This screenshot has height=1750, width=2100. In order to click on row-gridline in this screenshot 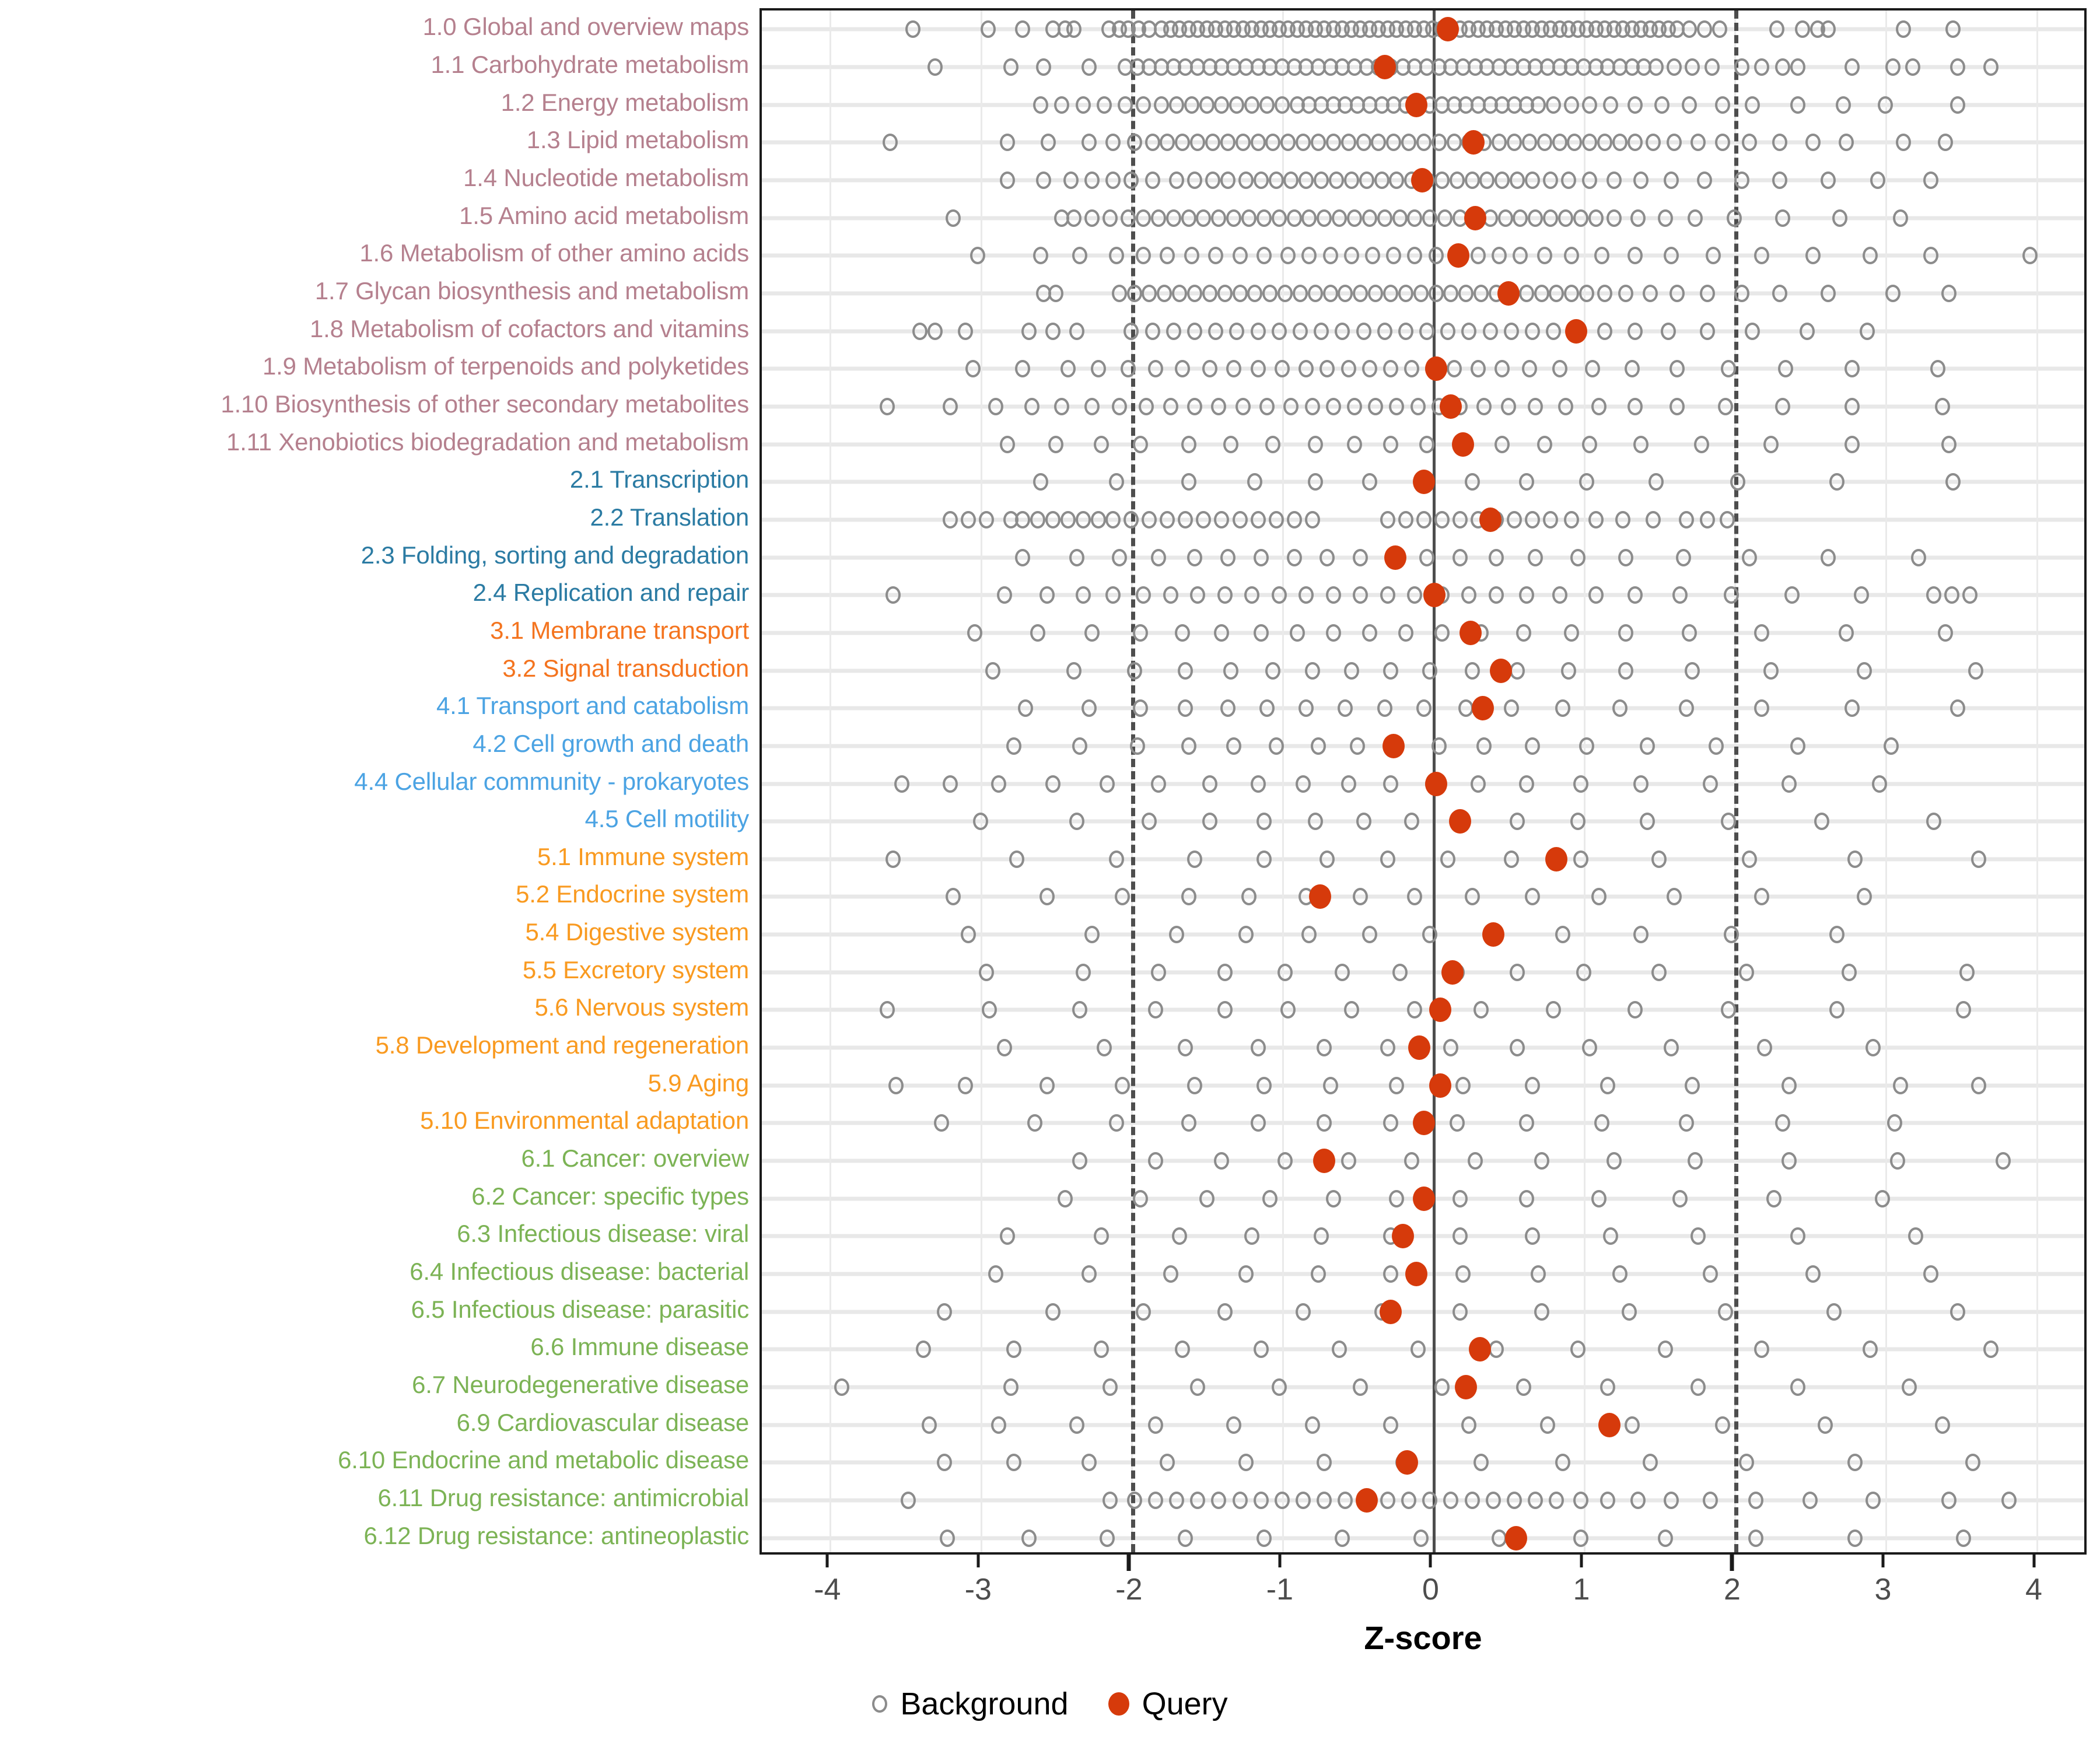, I will do `click(1423, 1425)`.